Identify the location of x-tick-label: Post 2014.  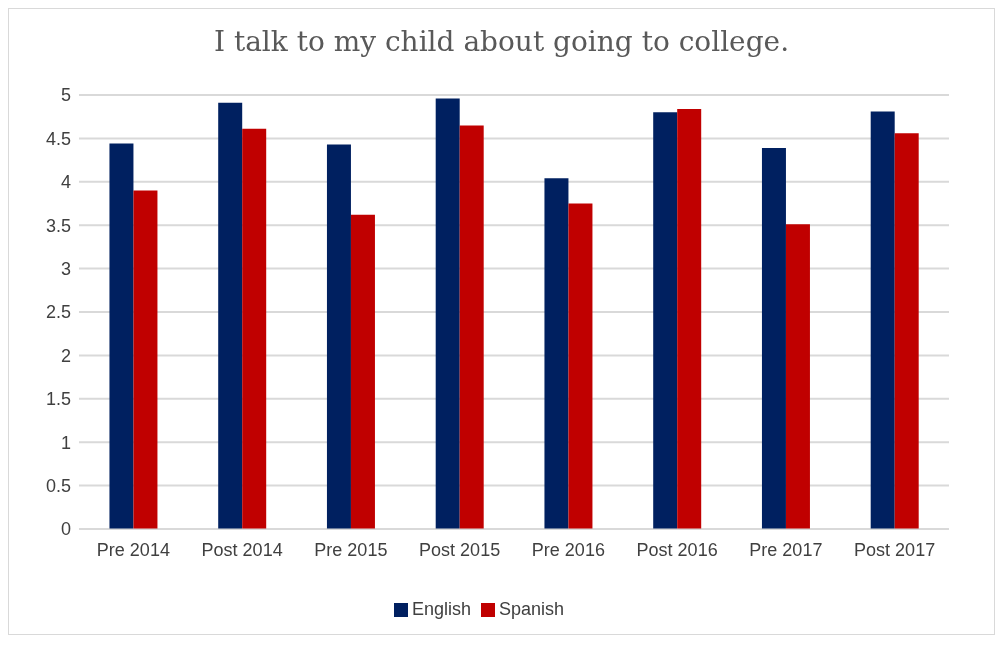
(242, 549).